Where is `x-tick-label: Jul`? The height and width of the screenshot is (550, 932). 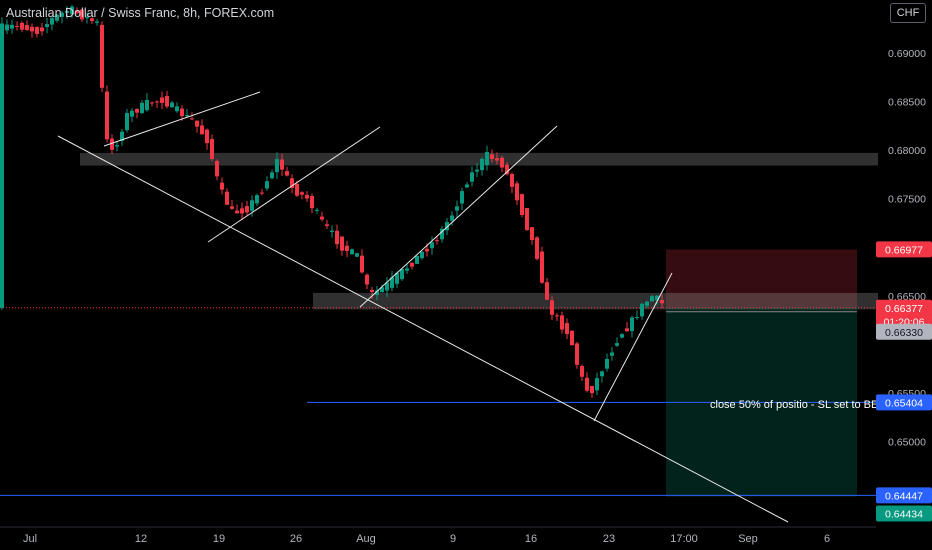 x-tick-label: Jul is located at coordinates (30, 539).